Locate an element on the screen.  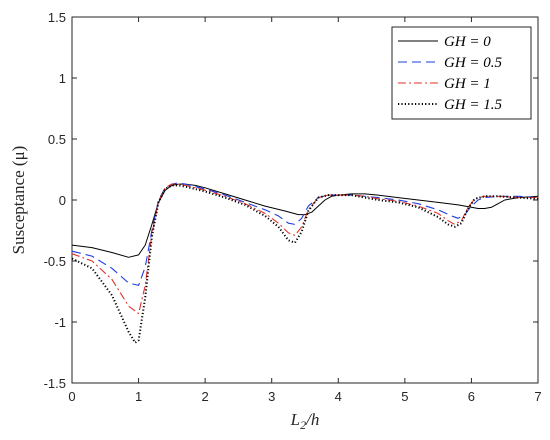
x-tick-label: 0 is located at coordinates (71, 396).